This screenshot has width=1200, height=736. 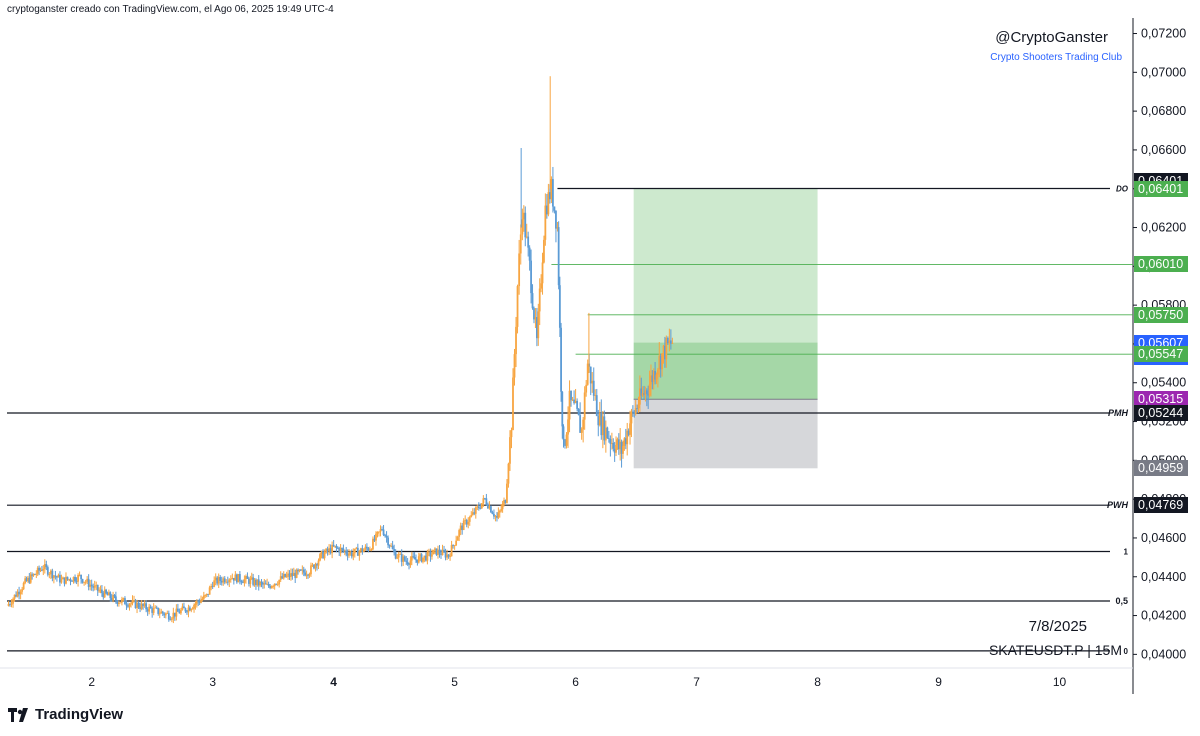 What do you see at coordinates (212, 682) in the screenshot?
I see `x-tick-label: 3` at bounding box center [212, 682].